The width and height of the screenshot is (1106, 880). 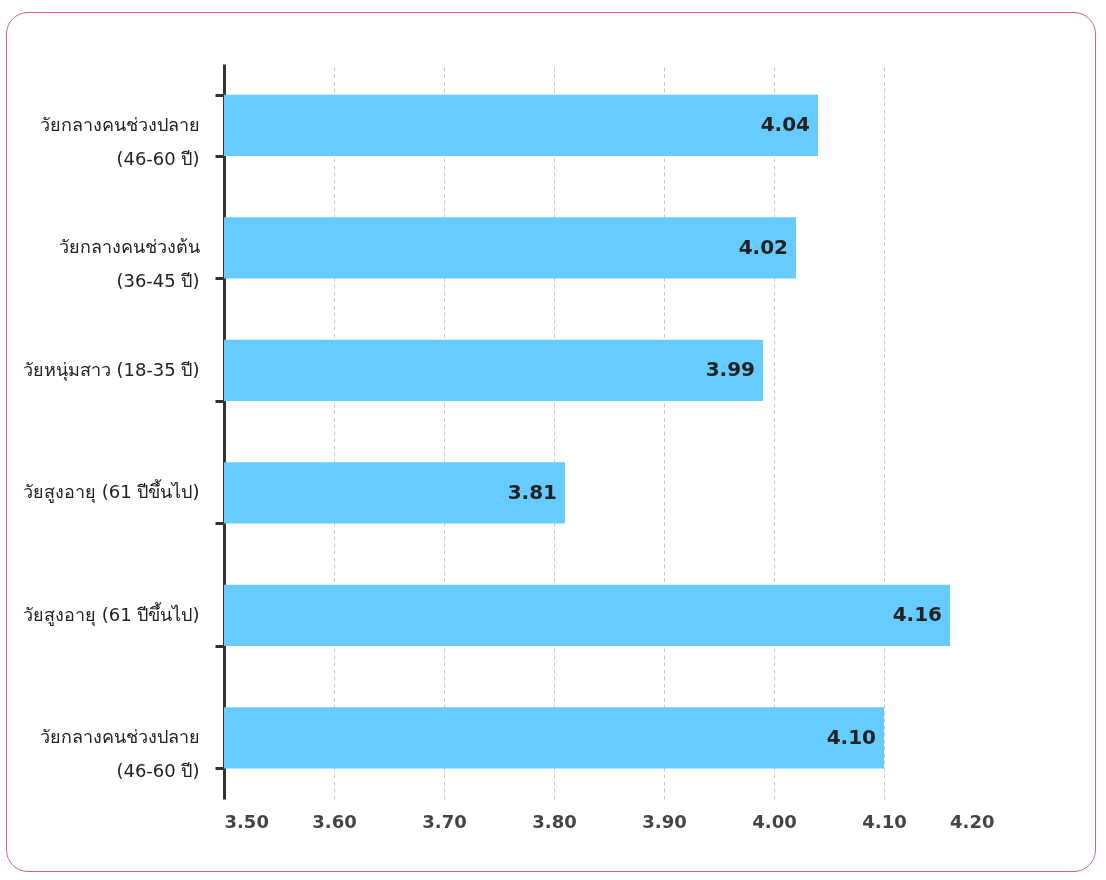 I want to click on x-tick-label: 3.80, so click(x=554, y=821).